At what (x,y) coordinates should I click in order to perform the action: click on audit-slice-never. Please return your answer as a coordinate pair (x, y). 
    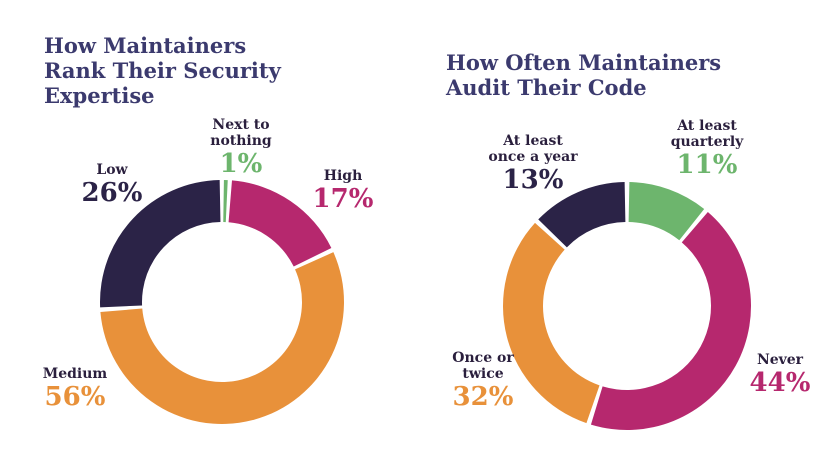
    Looking at the image, I should click on (670, 320).